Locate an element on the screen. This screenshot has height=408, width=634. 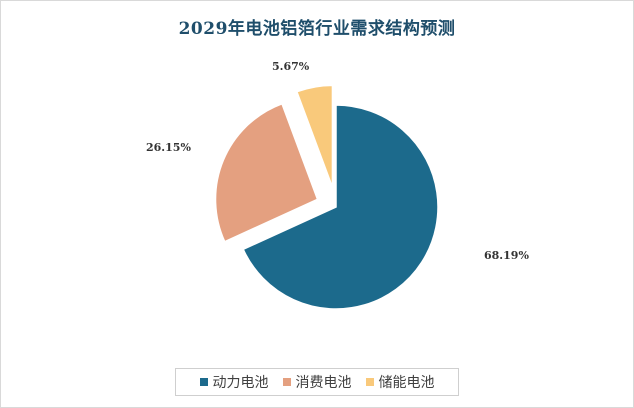
legend-swatch-consumer is located at coordinates (286, 382).